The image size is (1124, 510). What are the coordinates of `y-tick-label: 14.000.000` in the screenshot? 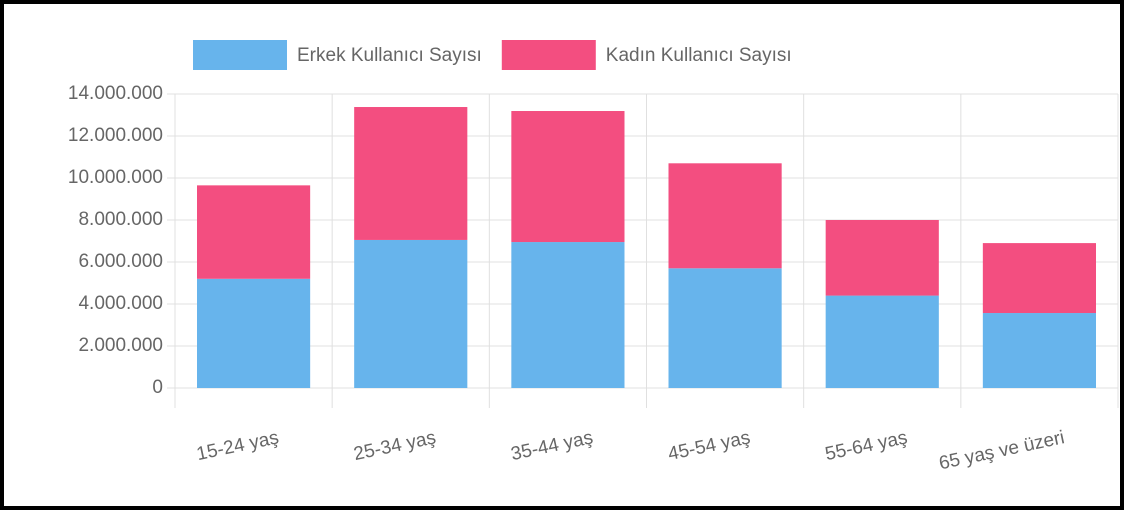 It's located at (115, 93).